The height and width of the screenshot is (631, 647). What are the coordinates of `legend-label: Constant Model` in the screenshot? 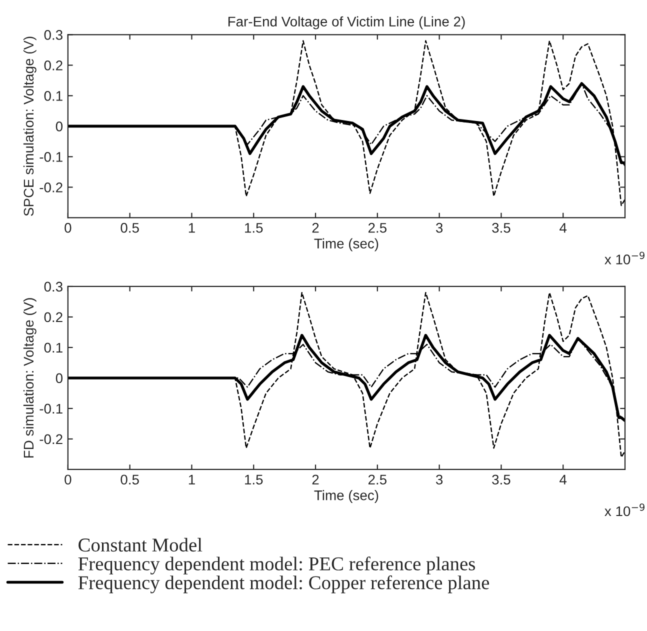 It's located at (140, 545).